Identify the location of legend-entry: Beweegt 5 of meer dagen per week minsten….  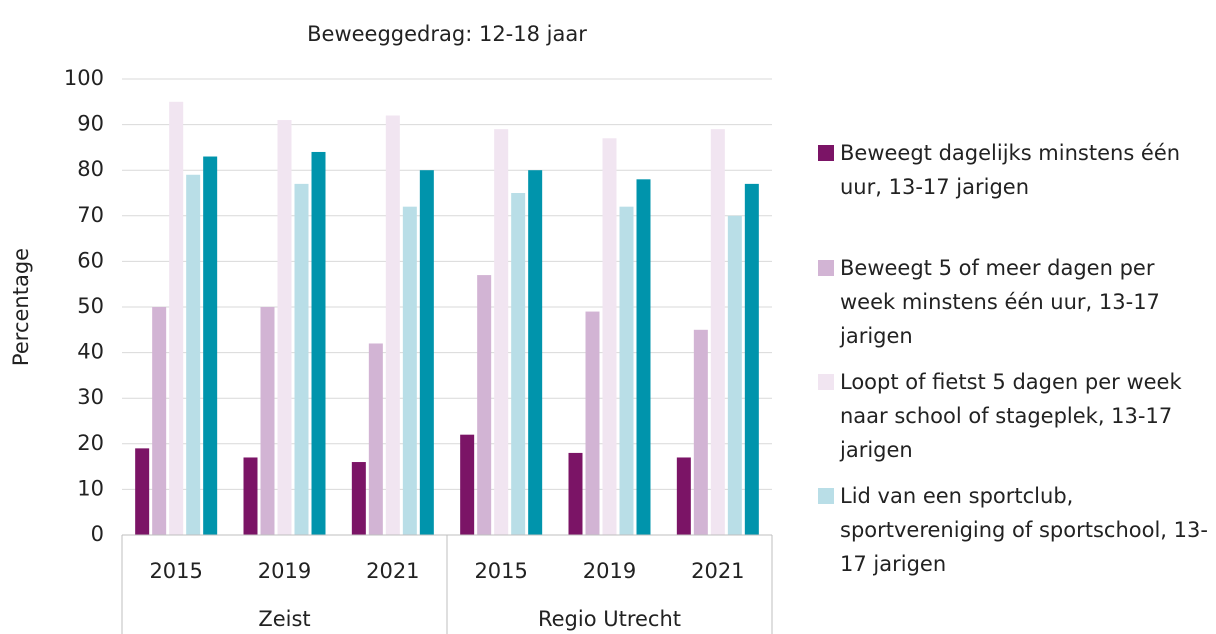
(1016, 302).